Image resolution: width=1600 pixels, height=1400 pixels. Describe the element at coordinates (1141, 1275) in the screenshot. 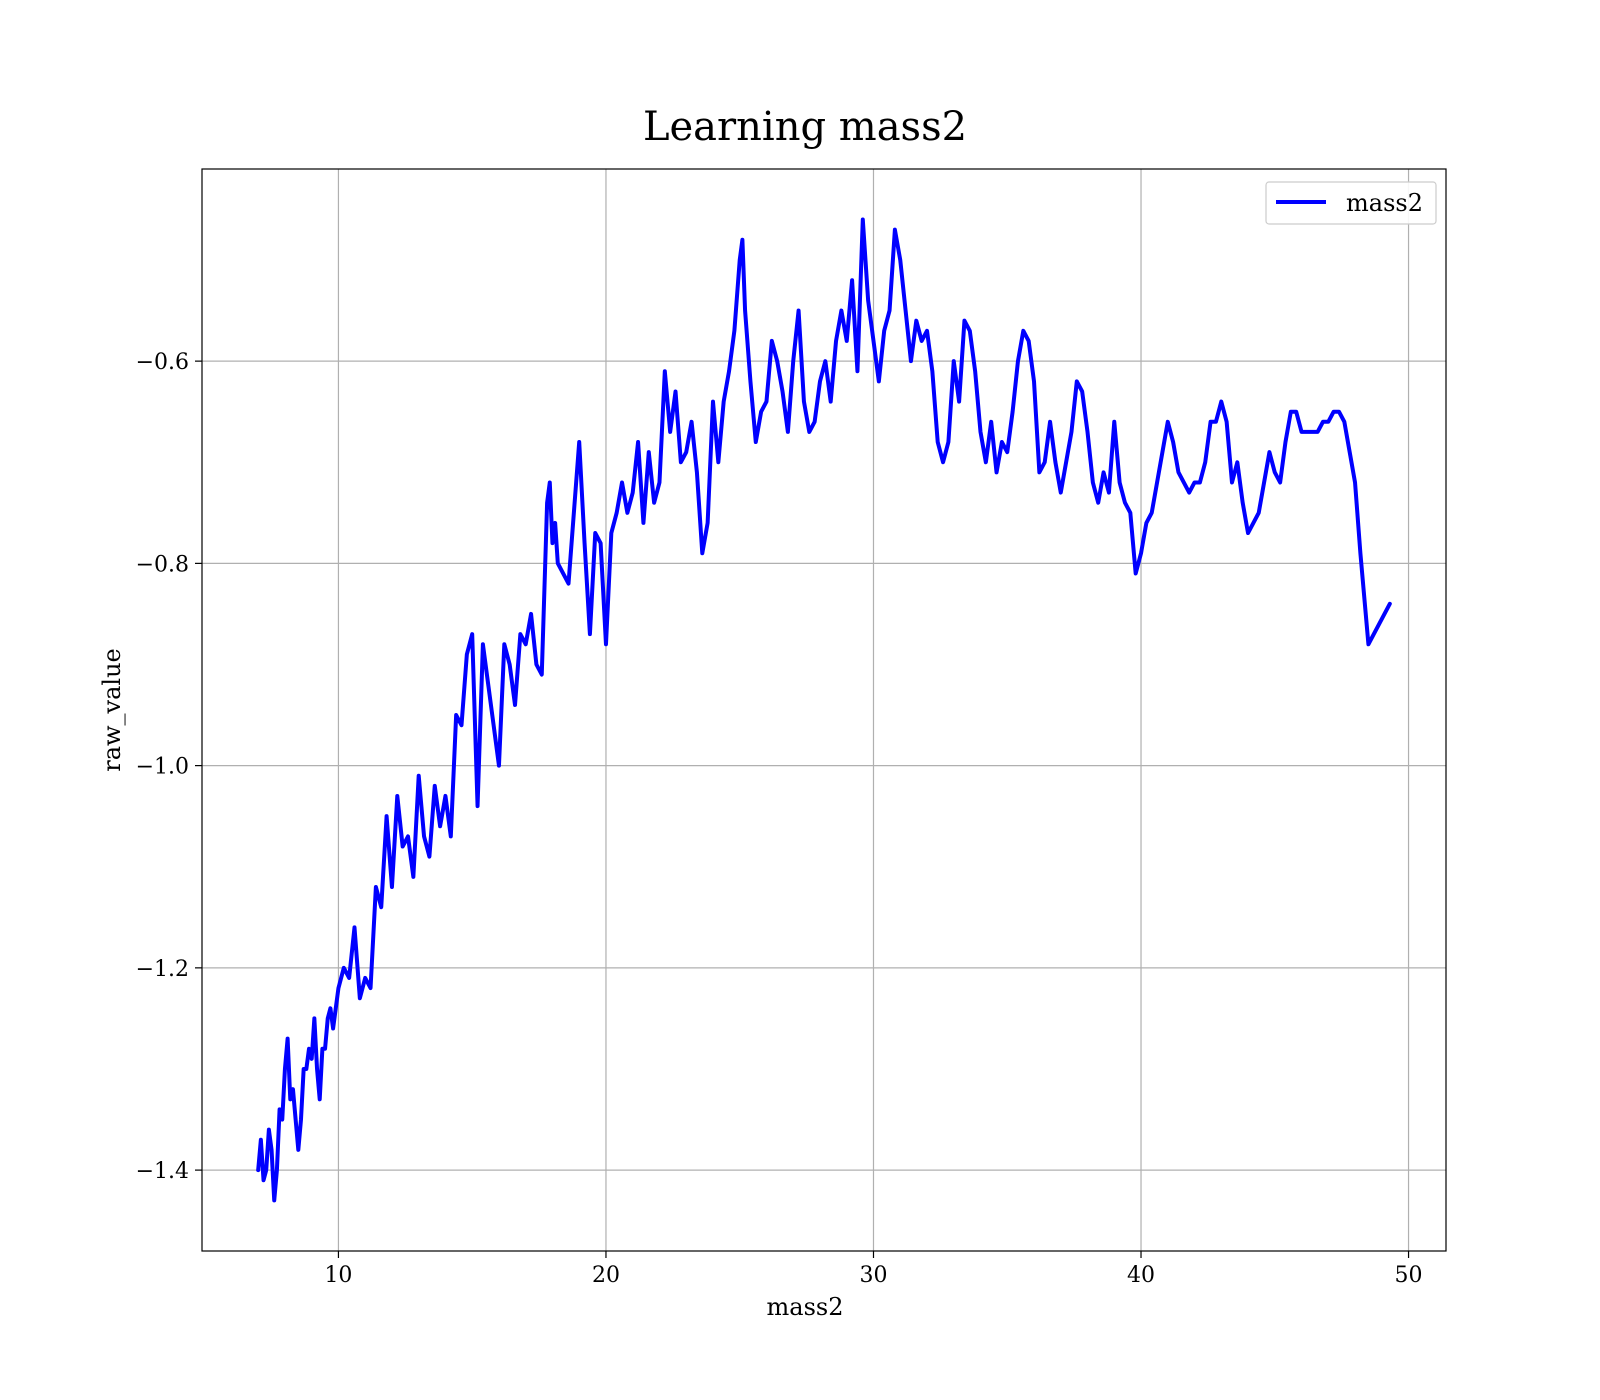

I see `x-tick-label: 40` at that location.